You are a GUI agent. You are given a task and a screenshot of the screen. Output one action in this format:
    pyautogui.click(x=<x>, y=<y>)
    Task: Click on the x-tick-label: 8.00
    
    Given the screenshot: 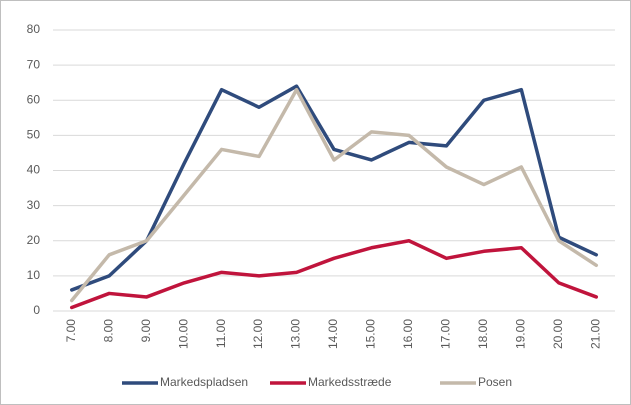 What is the action you would take?
    pyautogui.click(x=108, y=331)
    